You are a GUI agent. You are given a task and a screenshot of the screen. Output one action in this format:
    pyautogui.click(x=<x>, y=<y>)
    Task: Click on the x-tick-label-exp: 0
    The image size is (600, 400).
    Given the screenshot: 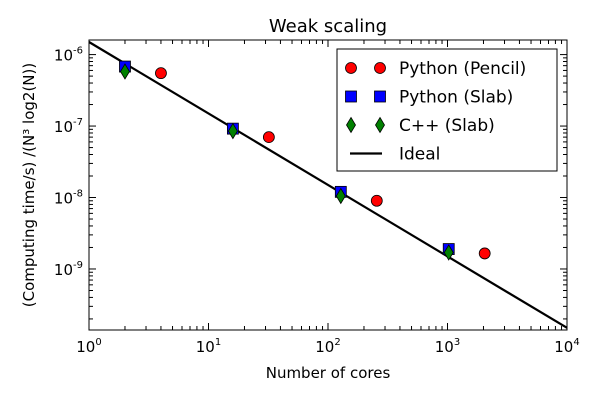 What is the action you would take?
    pyautogui.click(x=98, y=342)
    